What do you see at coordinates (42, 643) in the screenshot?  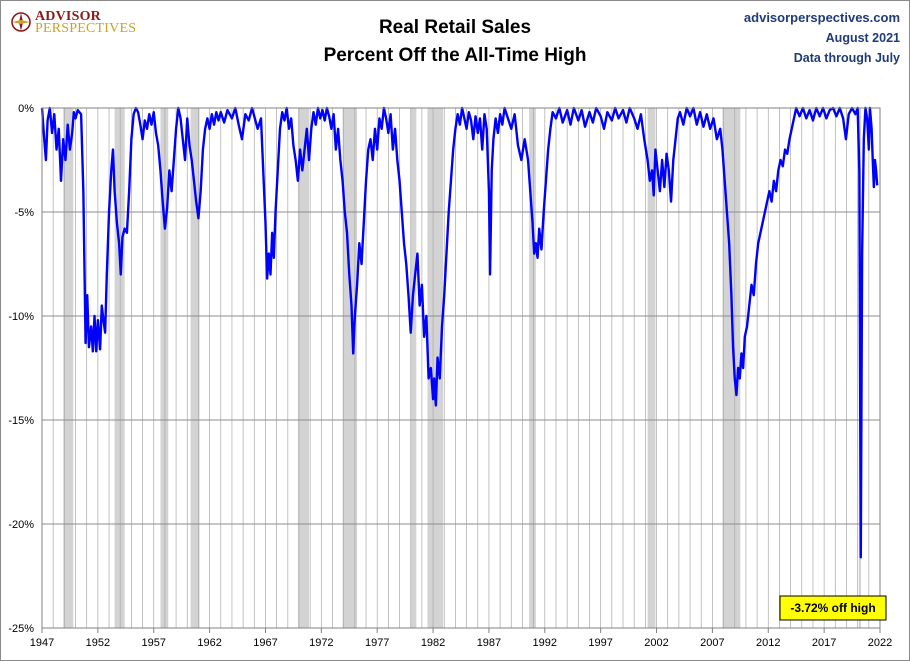 I see `x-tick-label: 1947` at bounding box center [42, 643].